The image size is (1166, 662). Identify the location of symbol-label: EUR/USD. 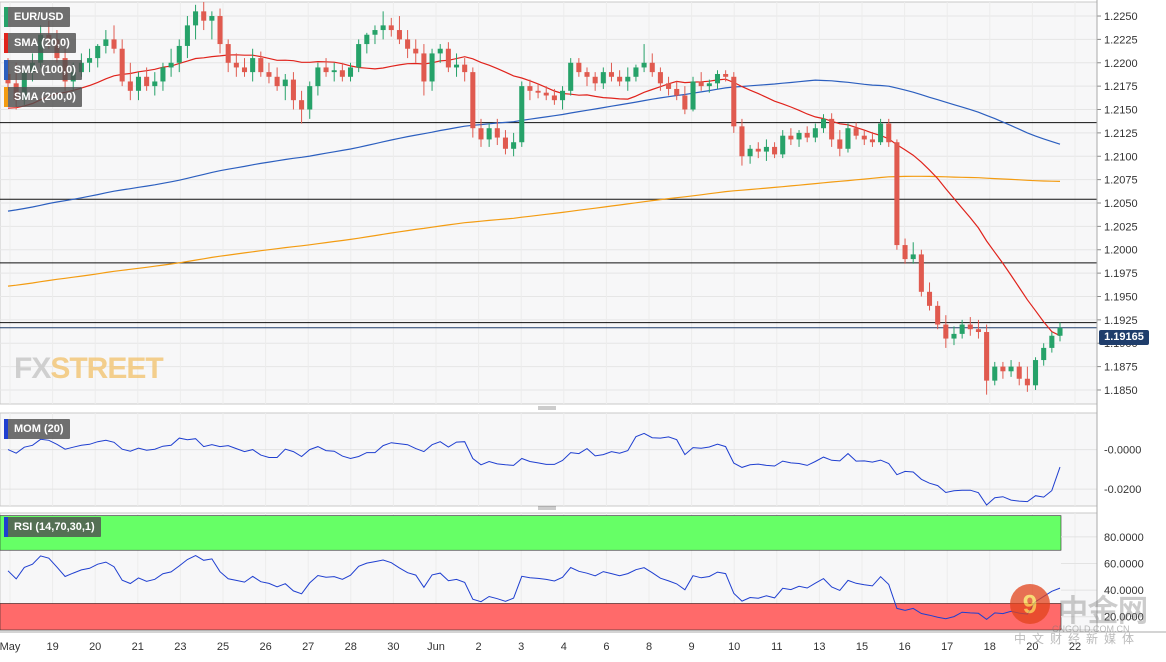
(37, 17).